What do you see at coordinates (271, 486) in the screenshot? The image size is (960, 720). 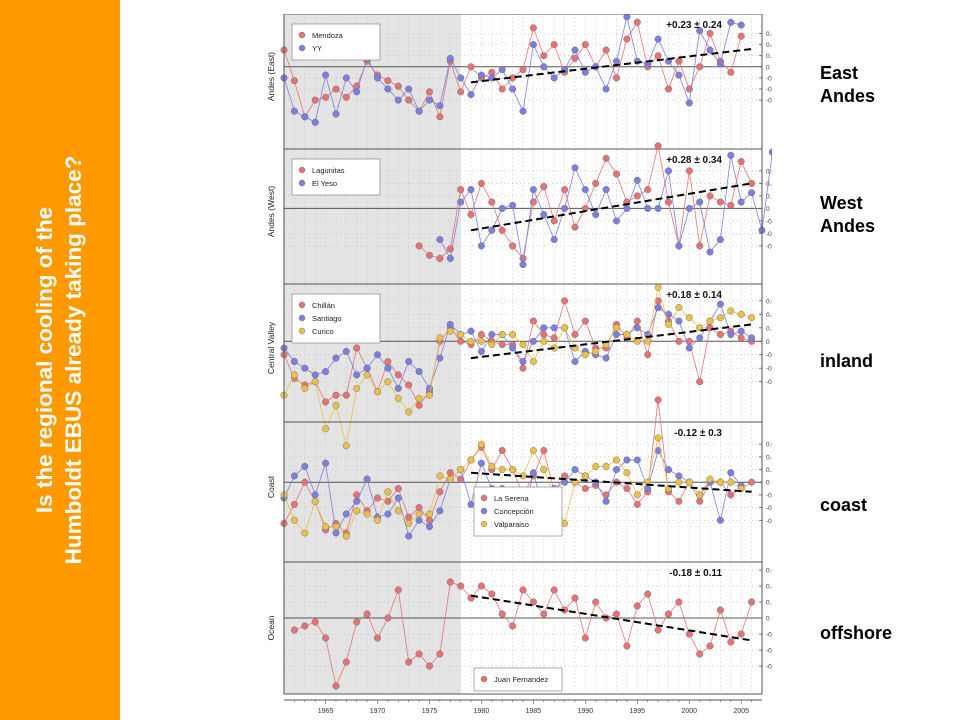 I see `panel-axis-label: Coast` at bounding box center [271, 486].